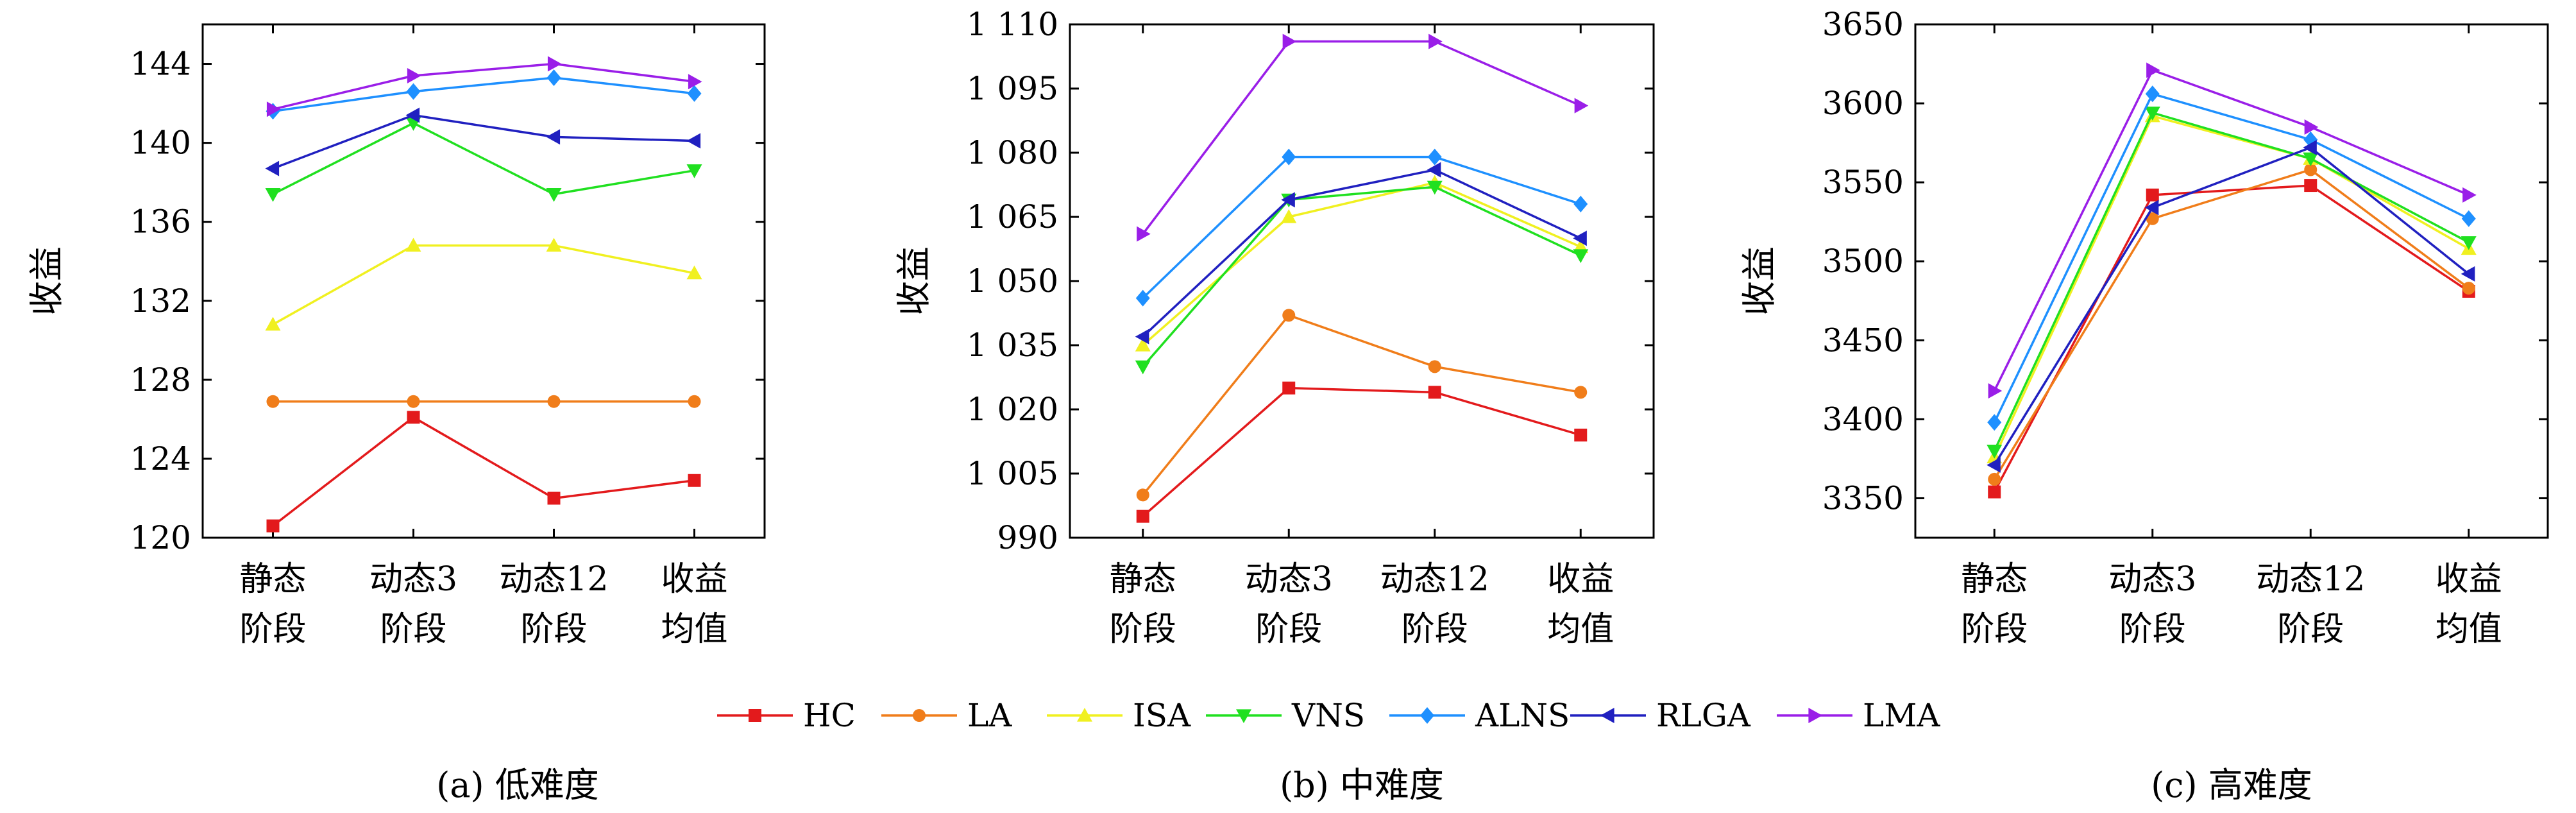  I want to click on y-tick-label: 136, so click(160, 222).